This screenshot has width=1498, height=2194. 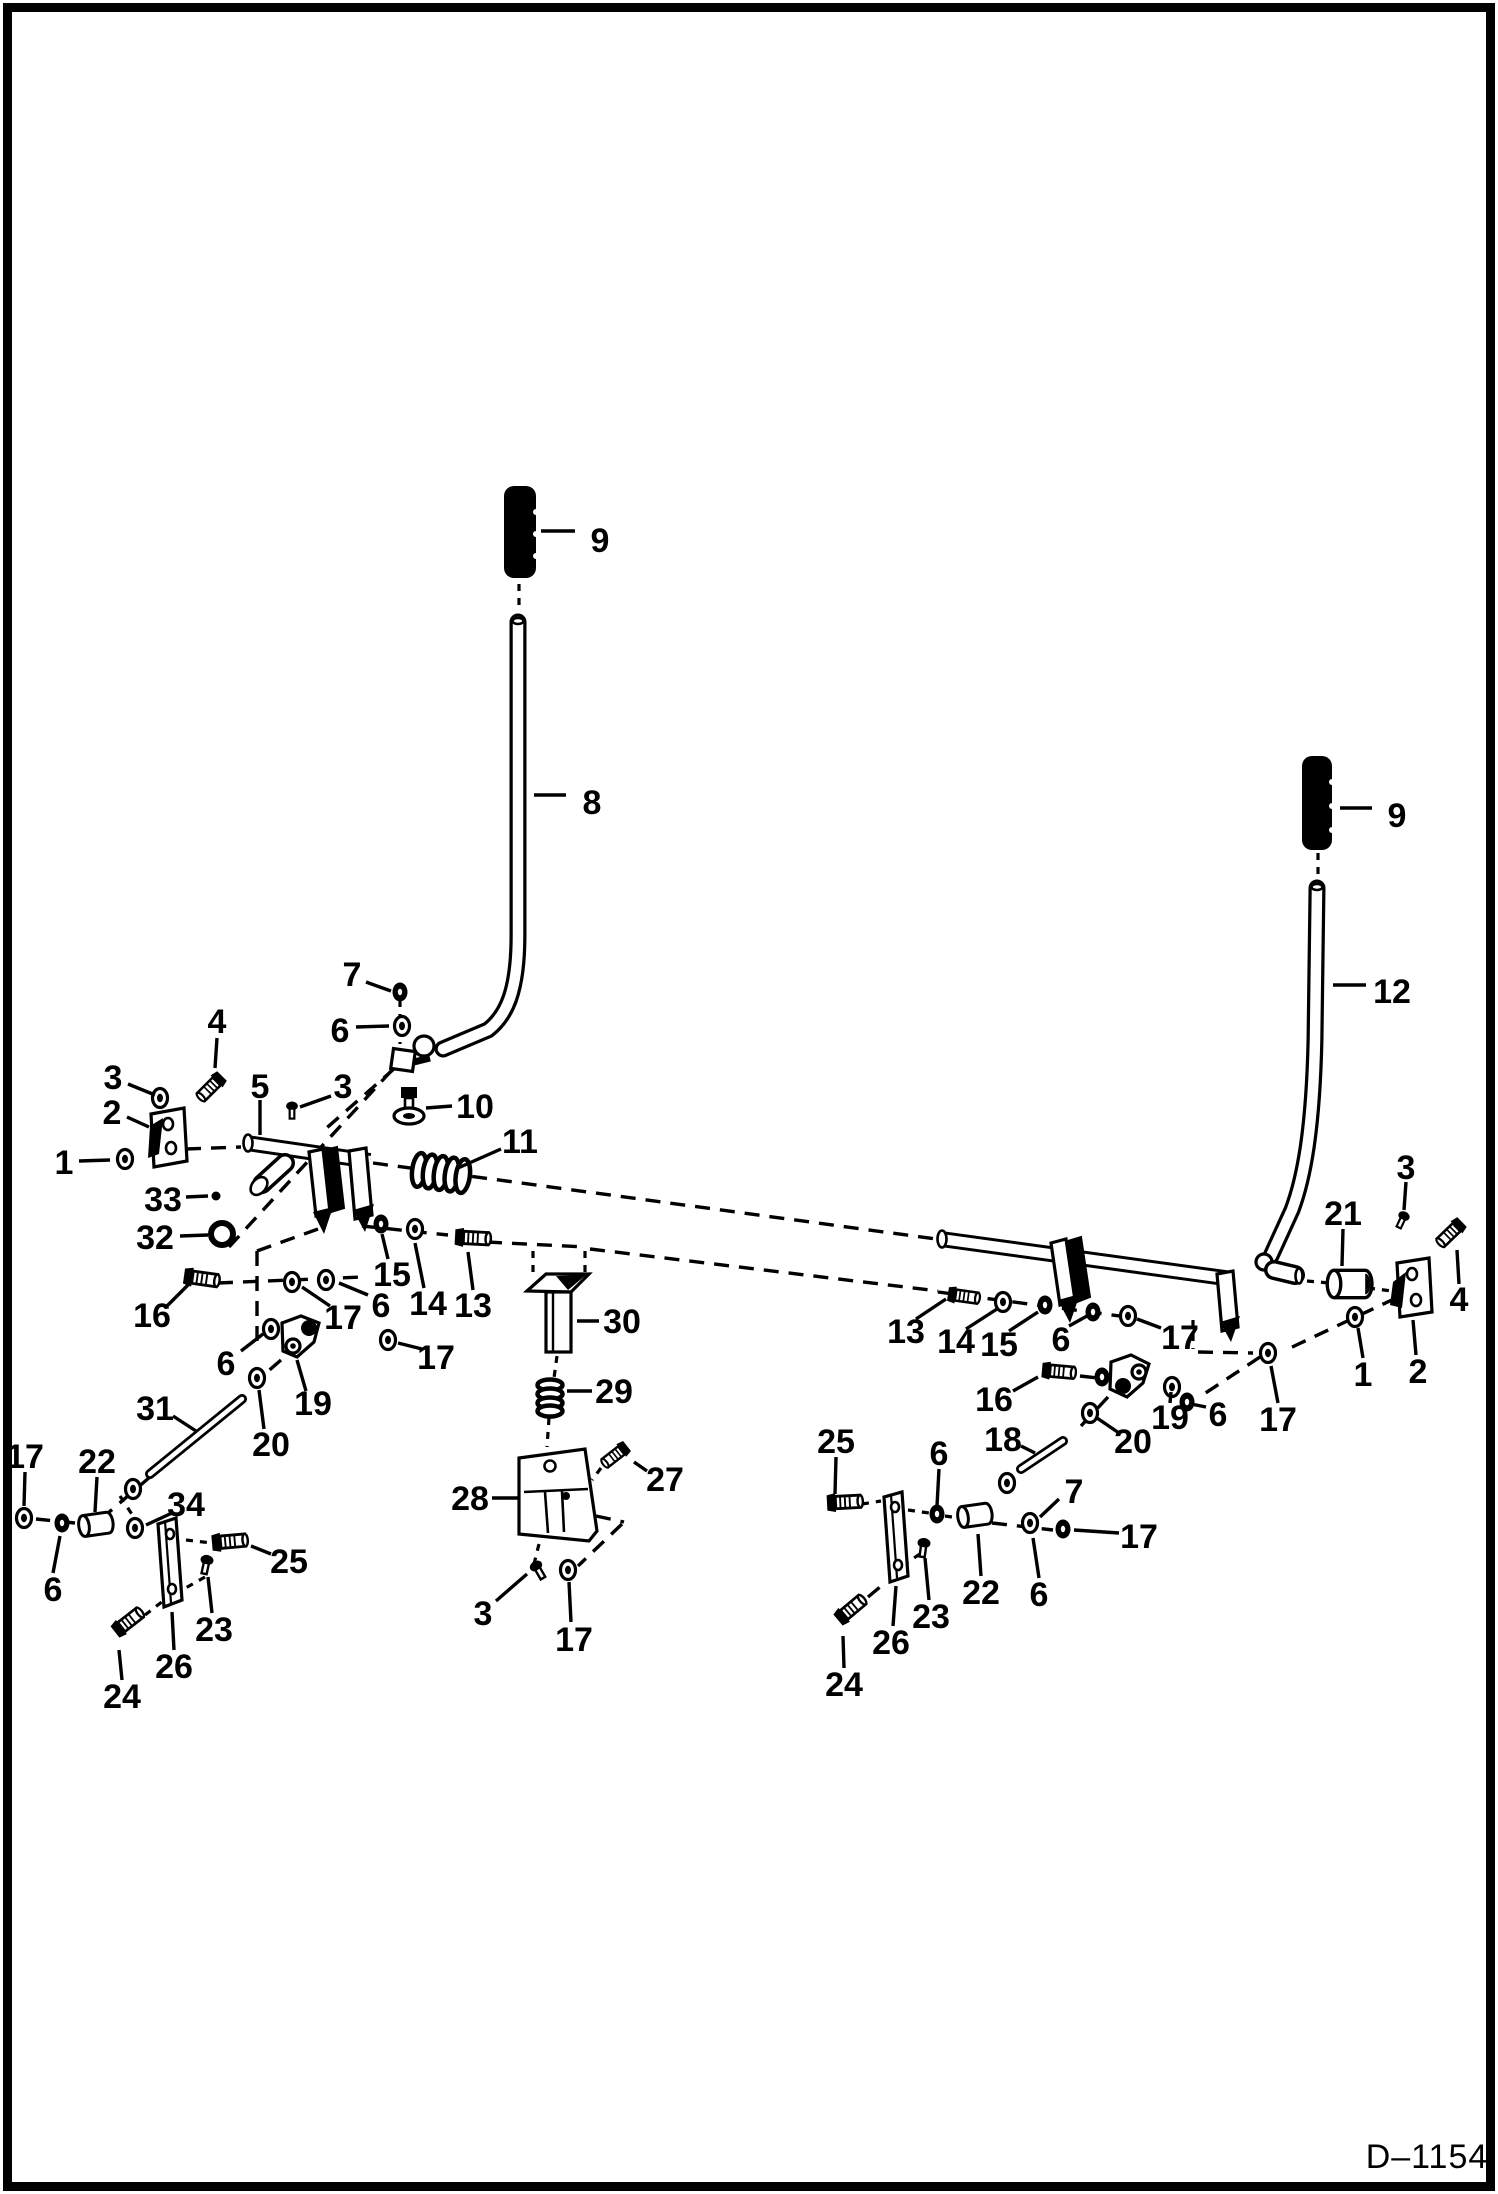 I want to click on callout-12: 12, so click(x=1392, y=992).